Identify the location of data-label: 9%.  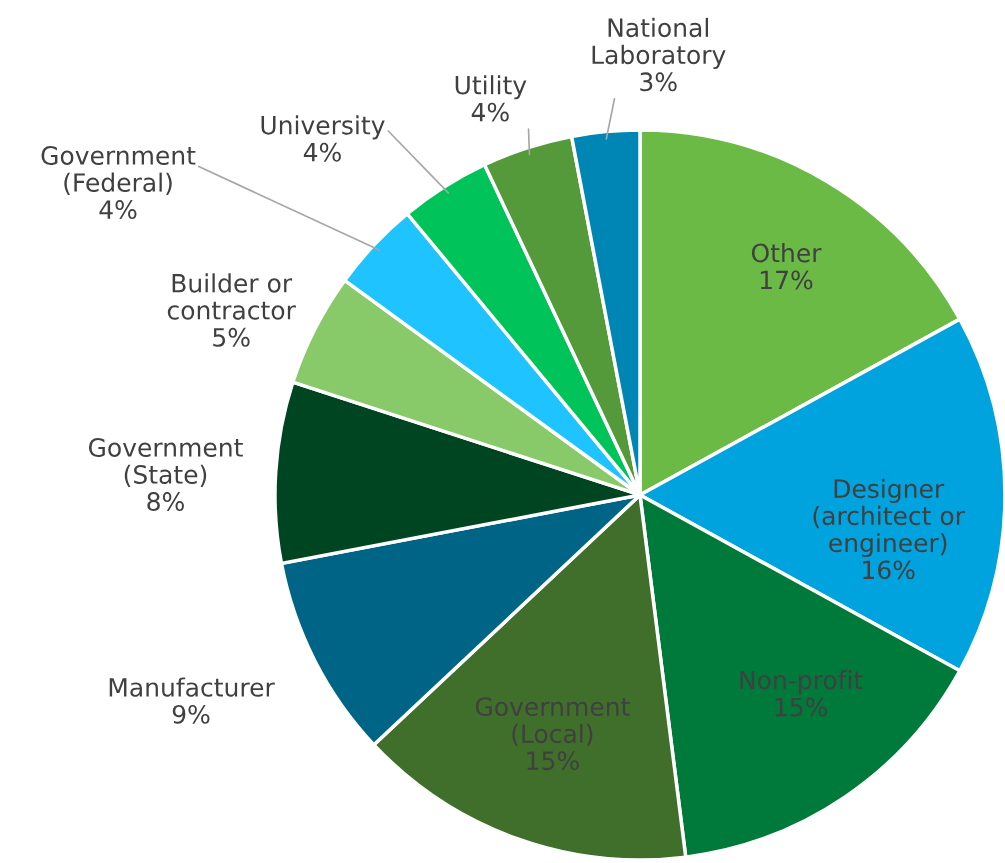
(191, 714).